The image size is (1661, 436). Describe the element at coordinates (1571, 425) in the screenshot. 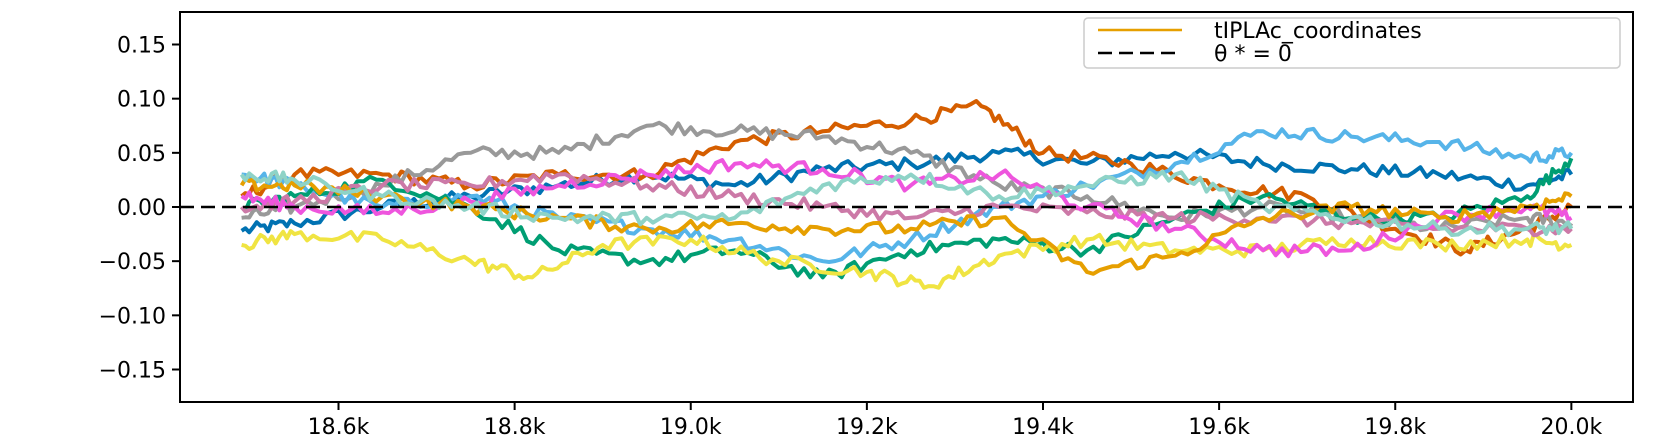

I see `x-tick-label-7: 20.0k` at that location.